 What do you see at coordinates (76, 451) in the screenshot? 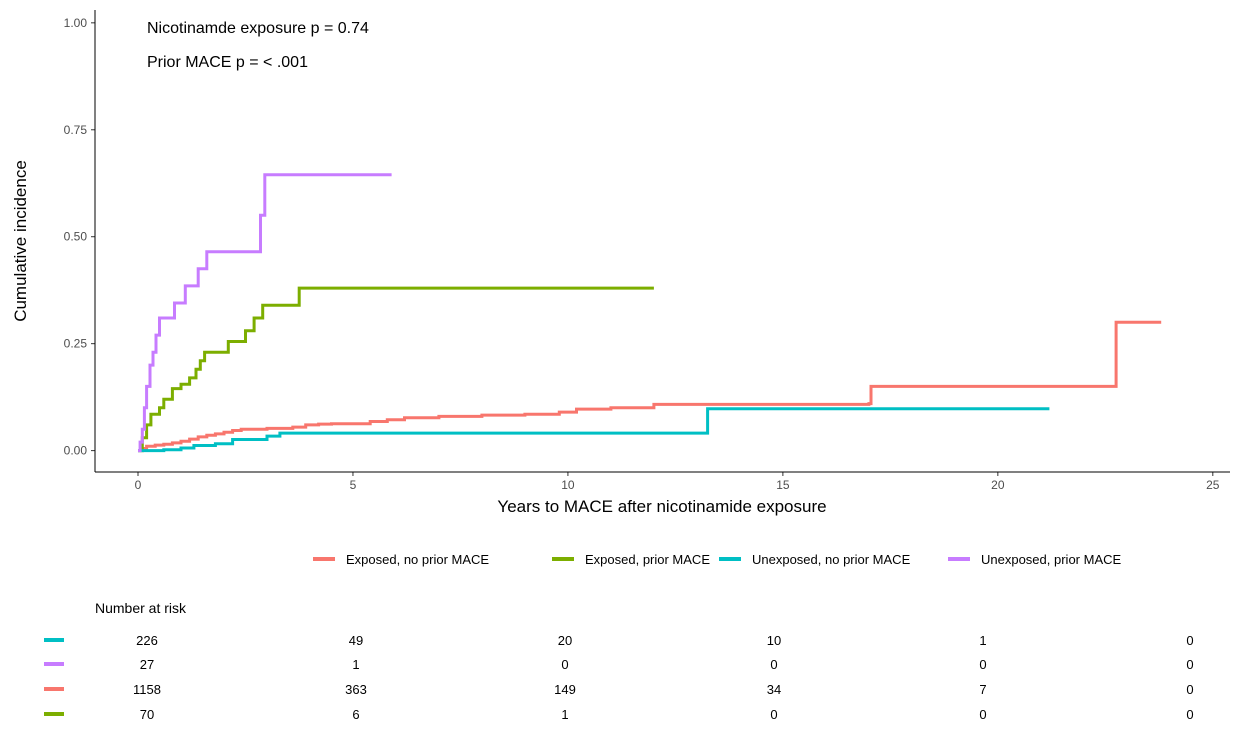
I see `y-tick-label: 0.00` at bounding box center [76, 451].